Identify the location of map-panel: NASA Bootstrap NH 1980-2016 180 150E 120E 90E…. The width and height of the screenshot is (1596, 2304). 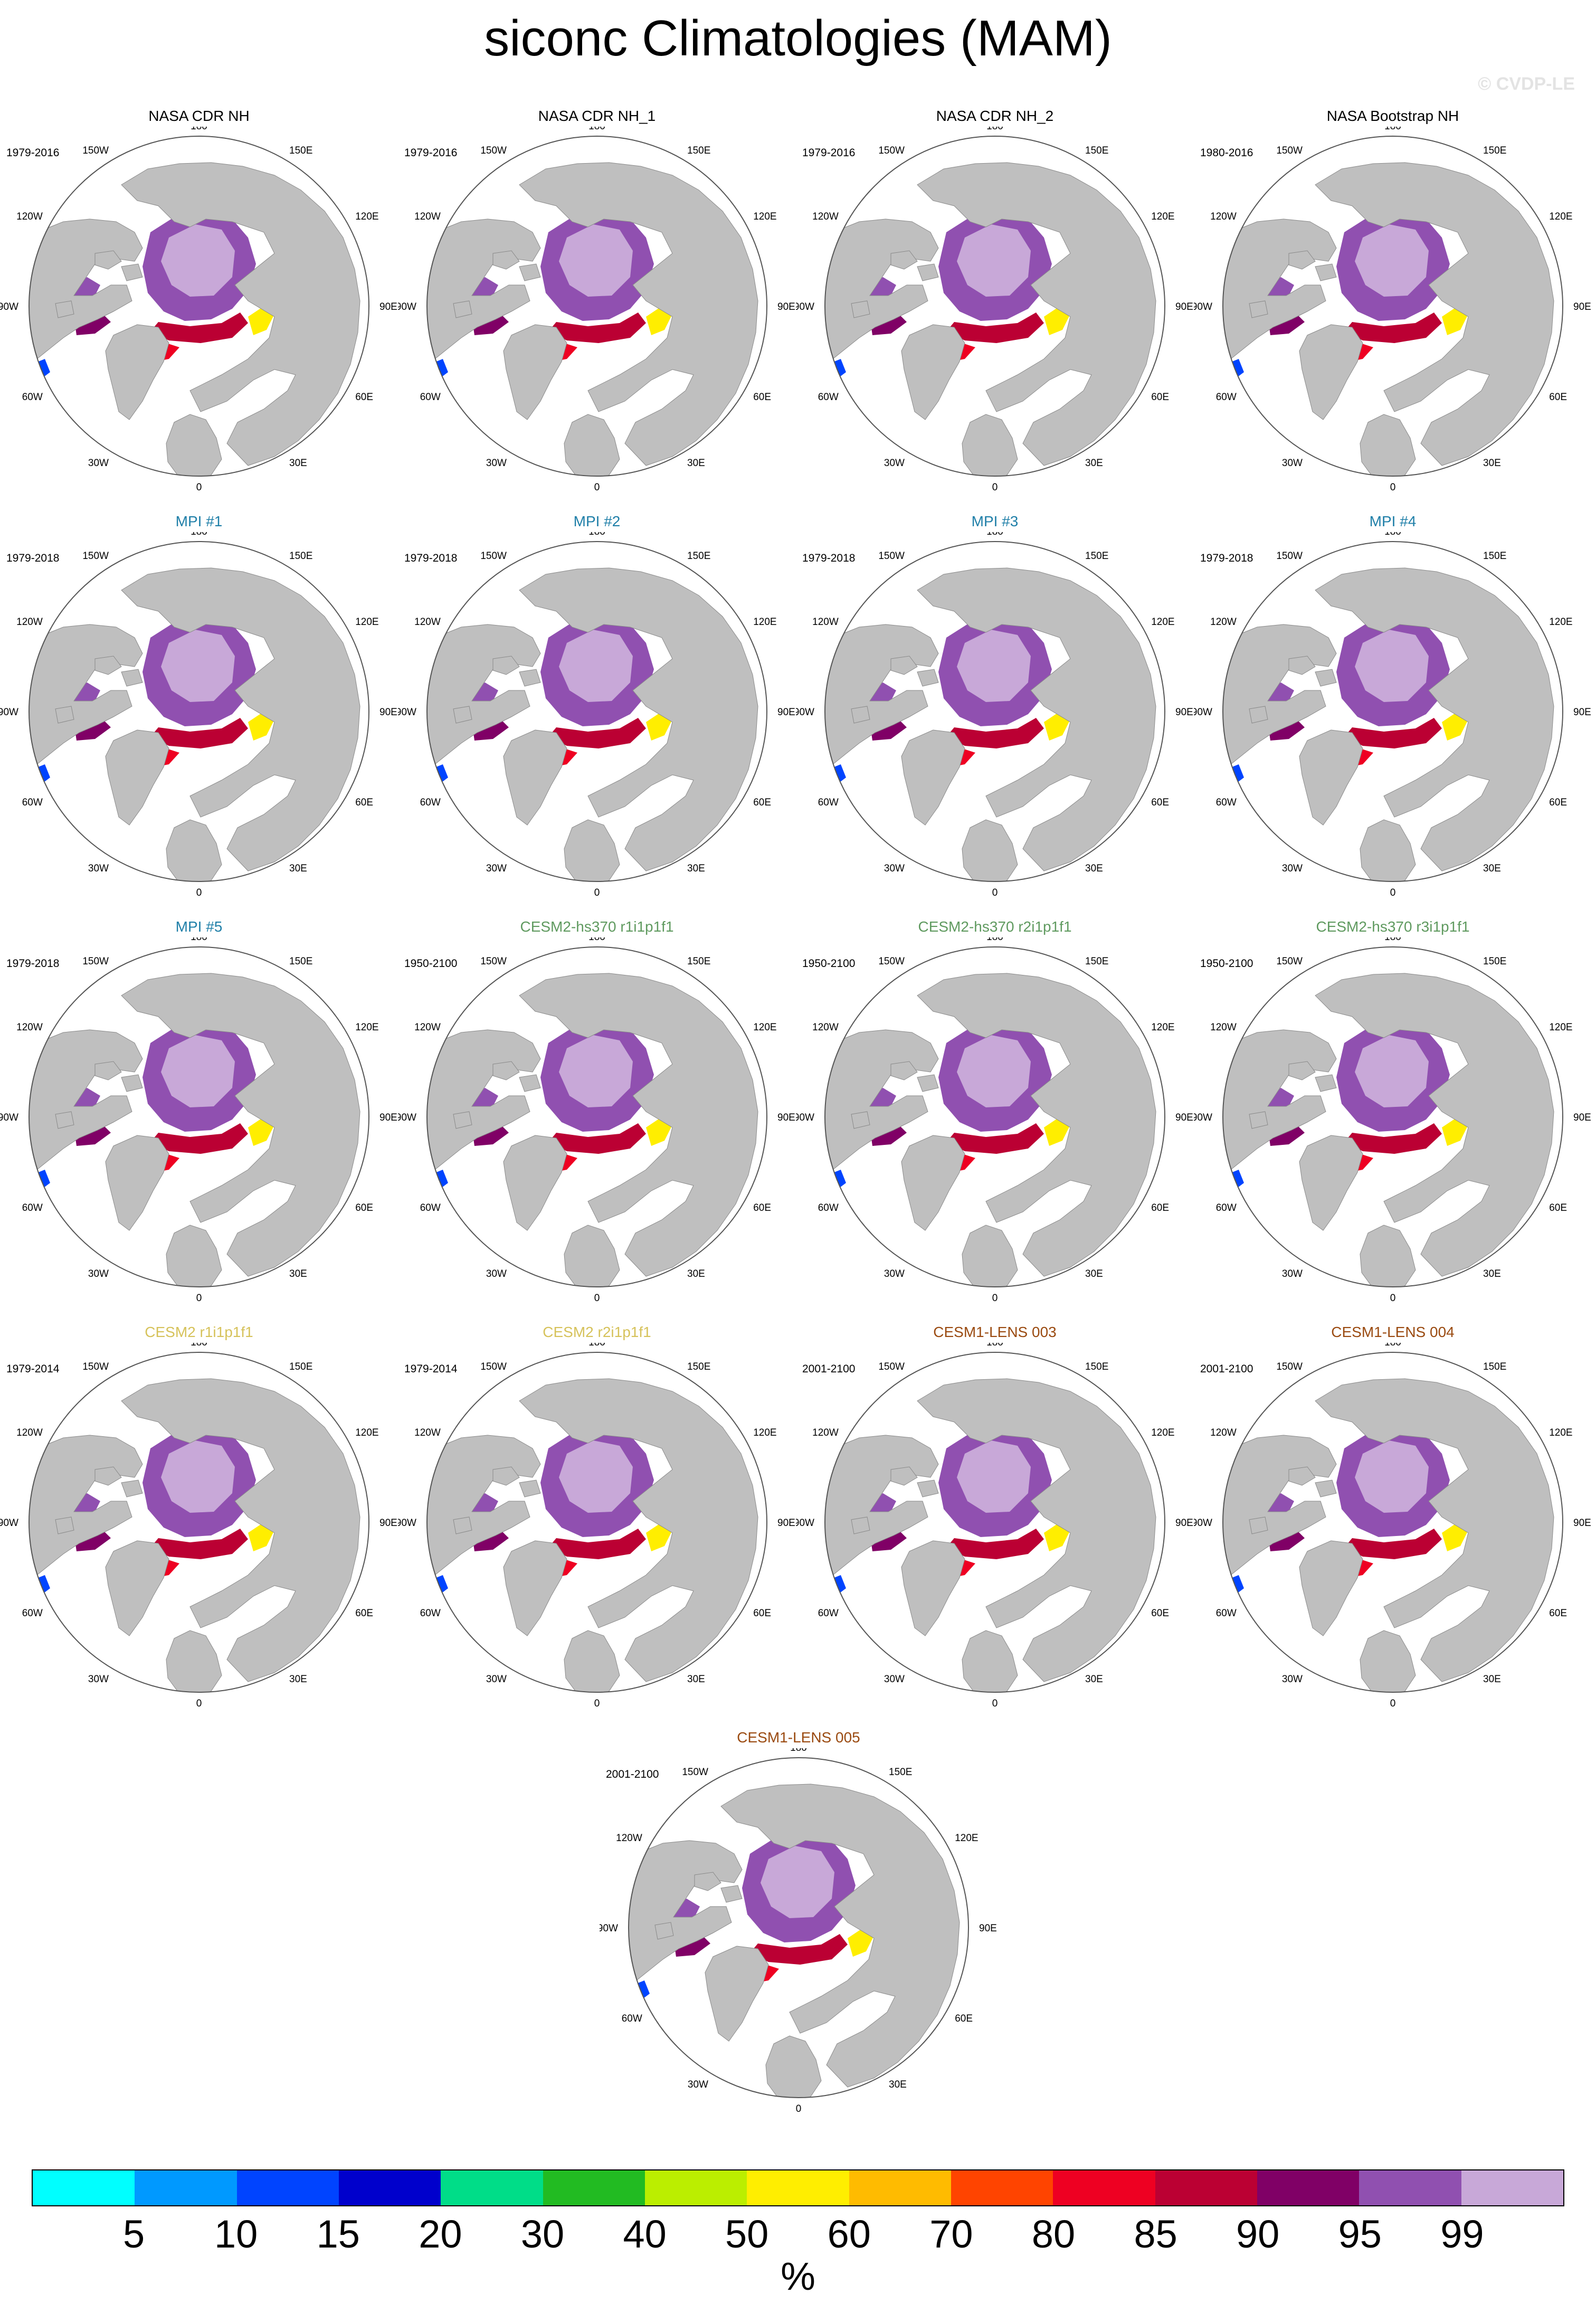
(1393, 309).